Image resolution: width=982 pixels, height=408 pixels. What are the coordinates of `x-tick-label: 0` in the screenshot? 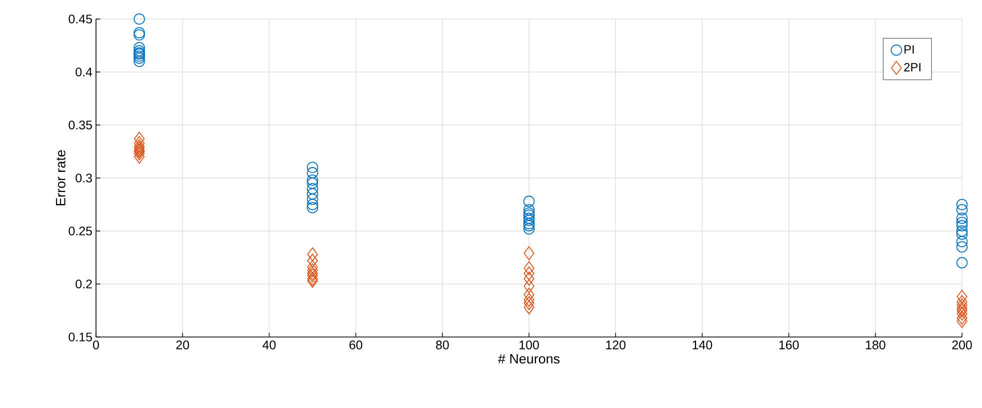 It's located at (96, 345).